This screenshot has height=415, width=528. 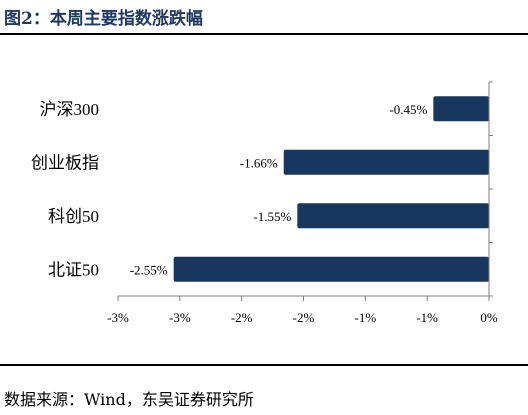 What do you see at coordinates (408, 109) in the screenshot?
I see `data-label: -0.45%` at bounding box center [408, 109].